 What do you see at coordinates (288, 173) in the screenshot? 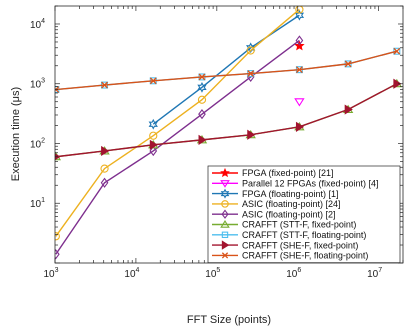
I see `legend-label: FPGA (fixed-point) [21]` at bounding box center [288, 173].